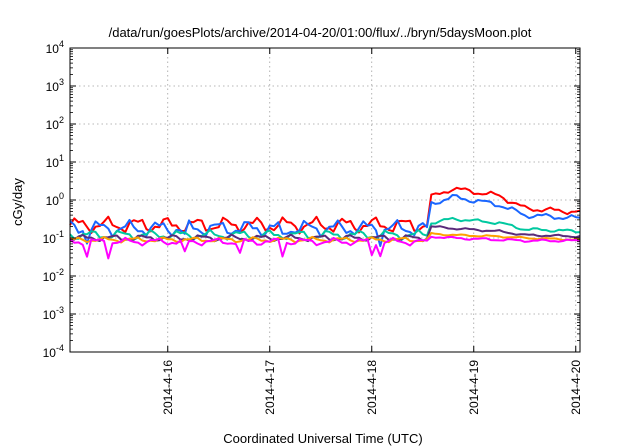  What do you see at coordinates (168, 387) in the screenshot?
I see `x-tick-label: 2014-4-16` at bounding box center [168, 387].